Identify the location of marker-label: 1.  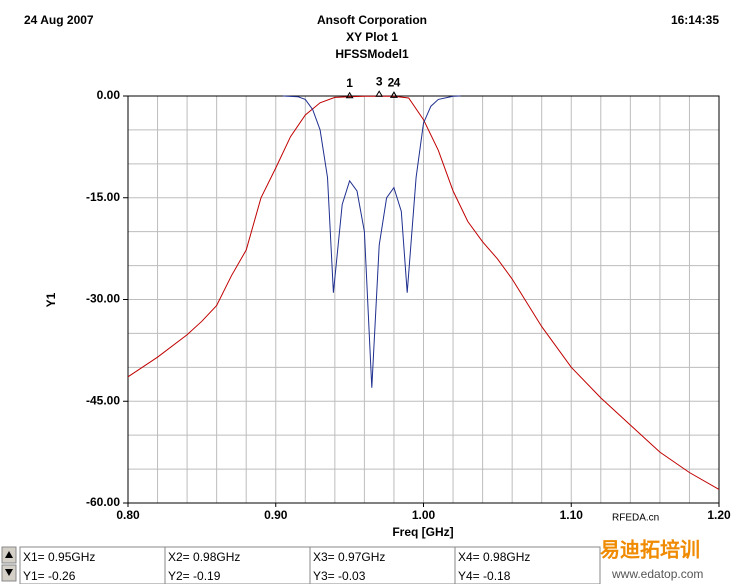
(349, 83).